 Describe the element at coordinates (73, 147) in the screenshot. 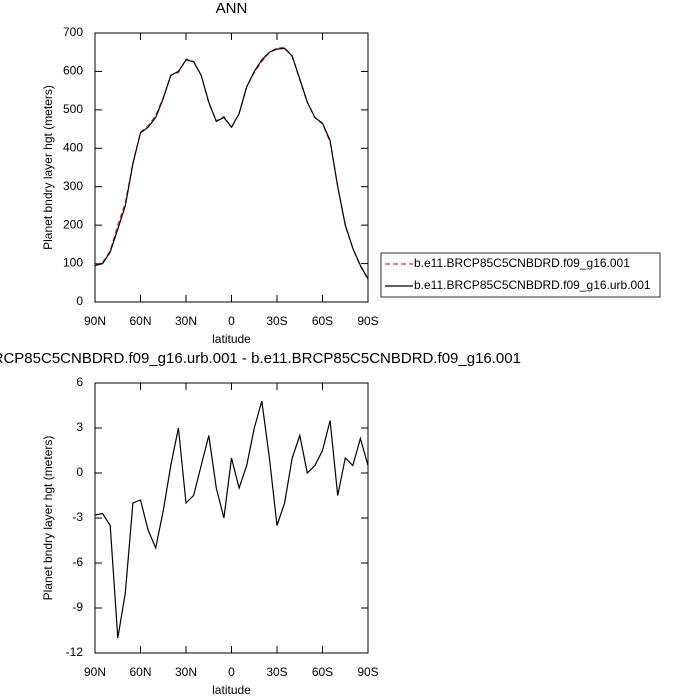

I see `y-tick-label: 400` at that location.